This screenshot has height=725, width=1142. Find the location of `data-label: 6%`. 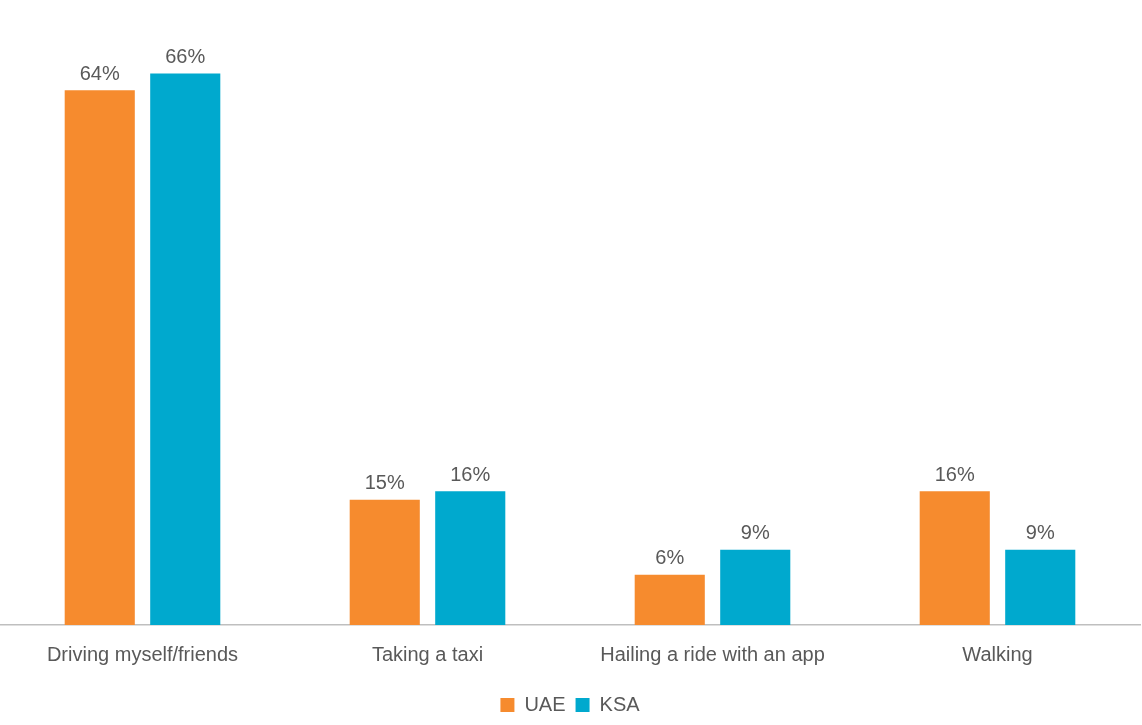

data-label: 6% is located at coordinates (670, 557).